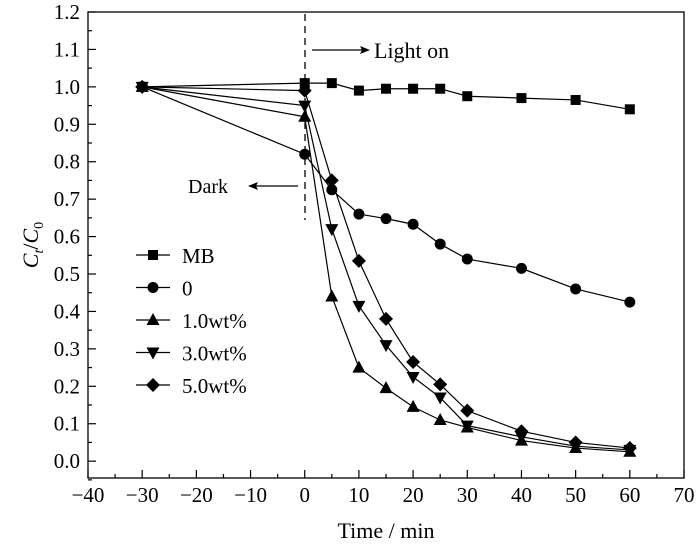  I want to click on legend-item: 1.0wt%, so click(191, 321).